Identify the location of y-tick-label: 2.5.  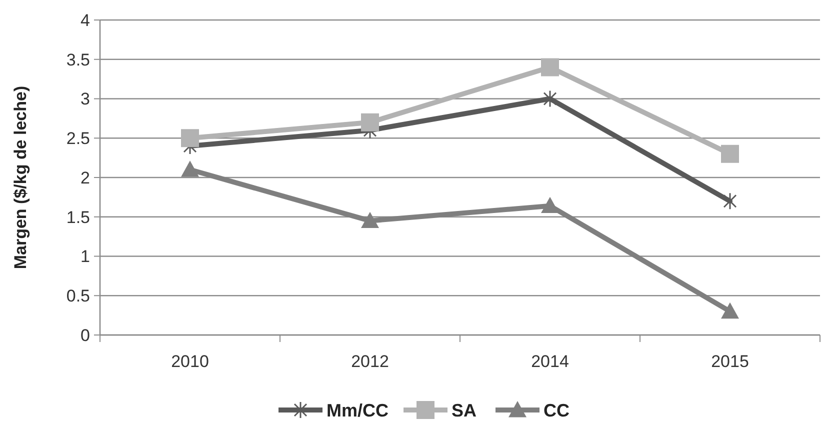
(78, 138).